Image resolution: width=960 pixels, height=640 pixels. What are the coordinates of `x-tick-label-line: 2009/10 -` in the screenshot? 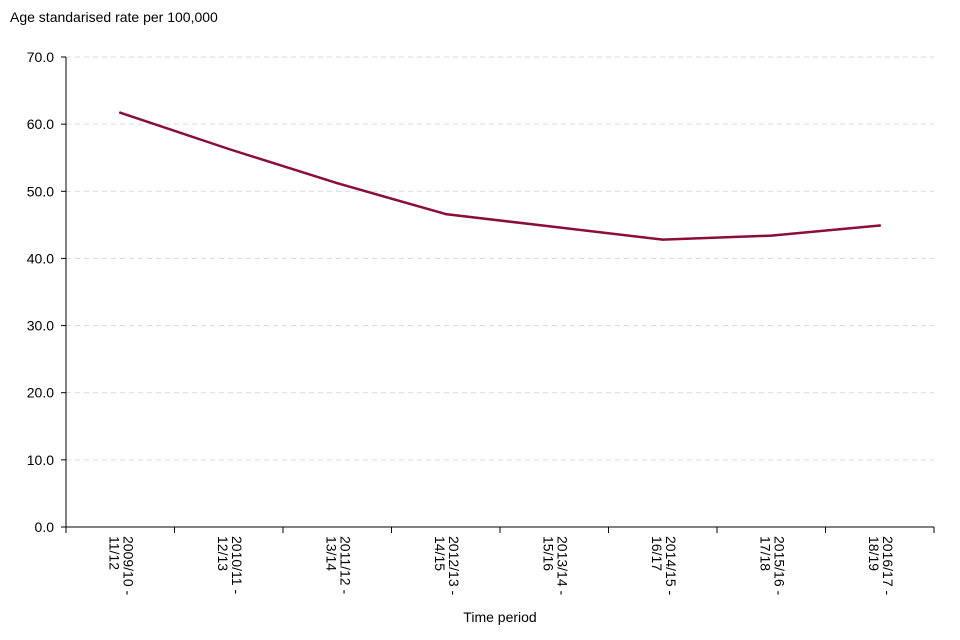 It's located at (128, 565).